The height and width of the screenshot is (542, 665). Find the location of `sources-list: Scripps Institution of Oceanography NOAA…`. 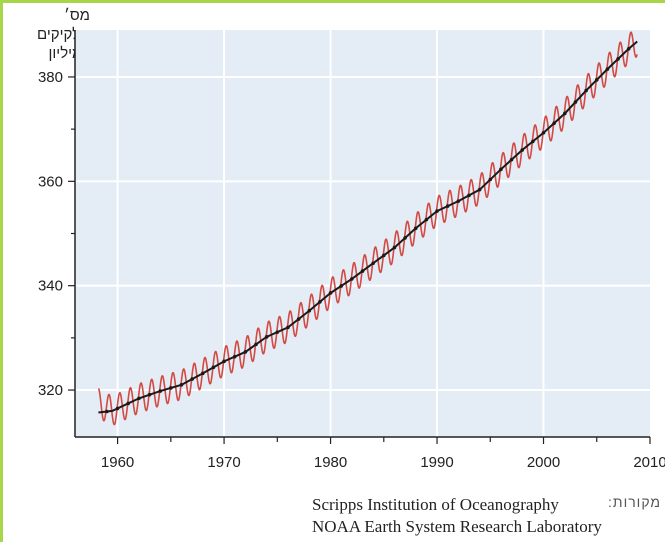

sources-list: Scripps Institution of Oceanography NOAA… is located at coordinates (457, 516).